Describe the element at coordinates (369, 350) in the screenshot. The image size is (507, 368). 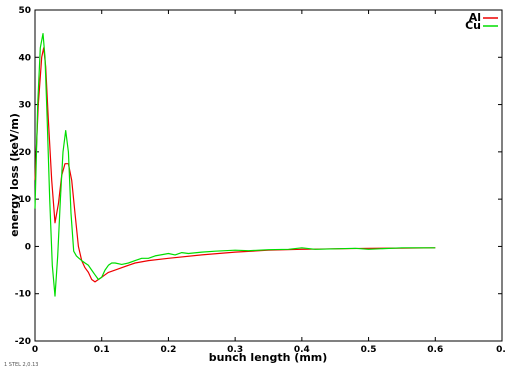
I see `x-tick-label: 0.5` at that location.